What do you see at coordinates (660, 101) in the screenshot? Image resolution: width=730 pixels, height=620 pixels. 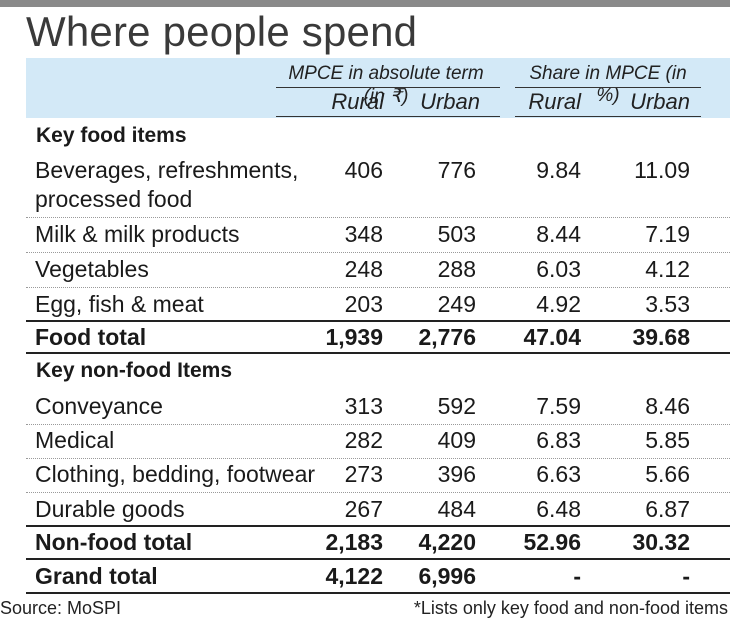 I see `header-share-urban: Urban` at bounding box center [660, 101].